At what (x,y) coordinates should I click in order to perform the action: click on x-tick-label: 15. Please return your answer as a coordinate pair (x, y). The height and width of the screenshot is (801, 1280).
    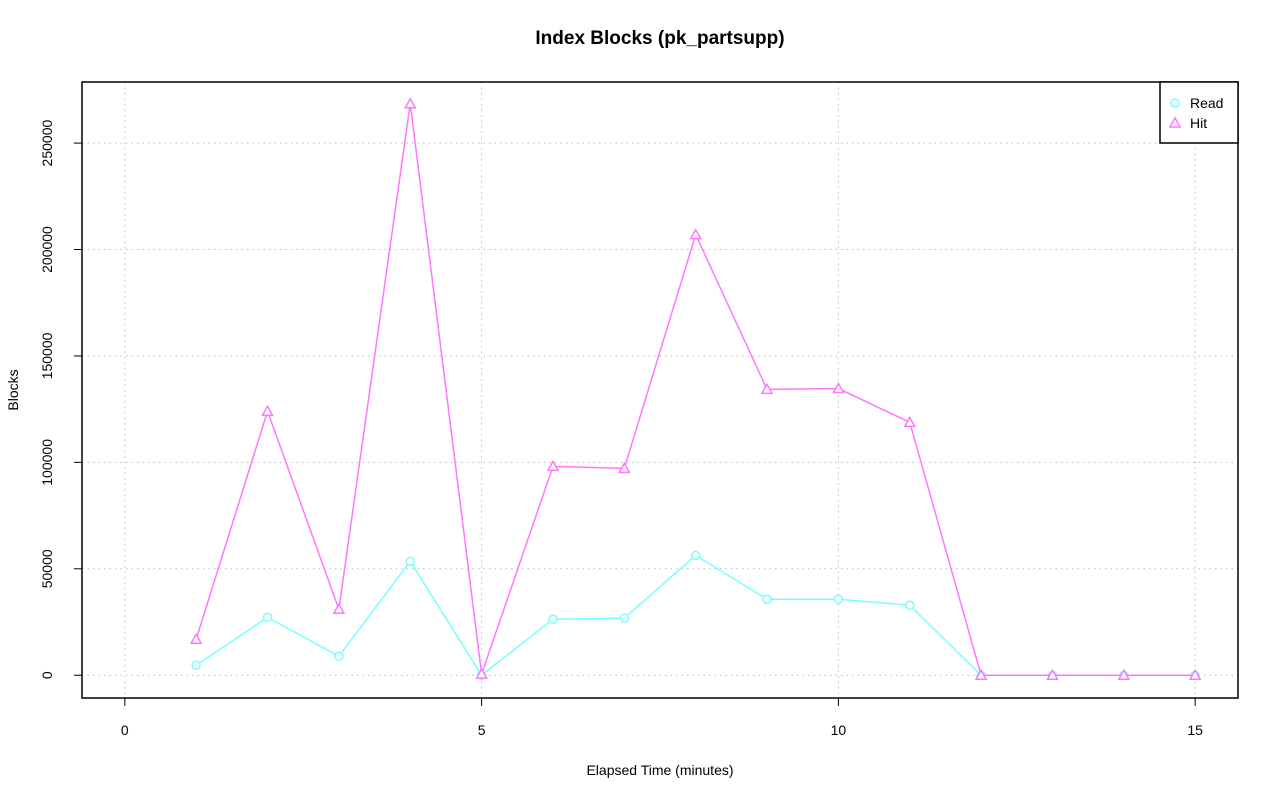
    Looking at the image, I should click on (1195, 730).